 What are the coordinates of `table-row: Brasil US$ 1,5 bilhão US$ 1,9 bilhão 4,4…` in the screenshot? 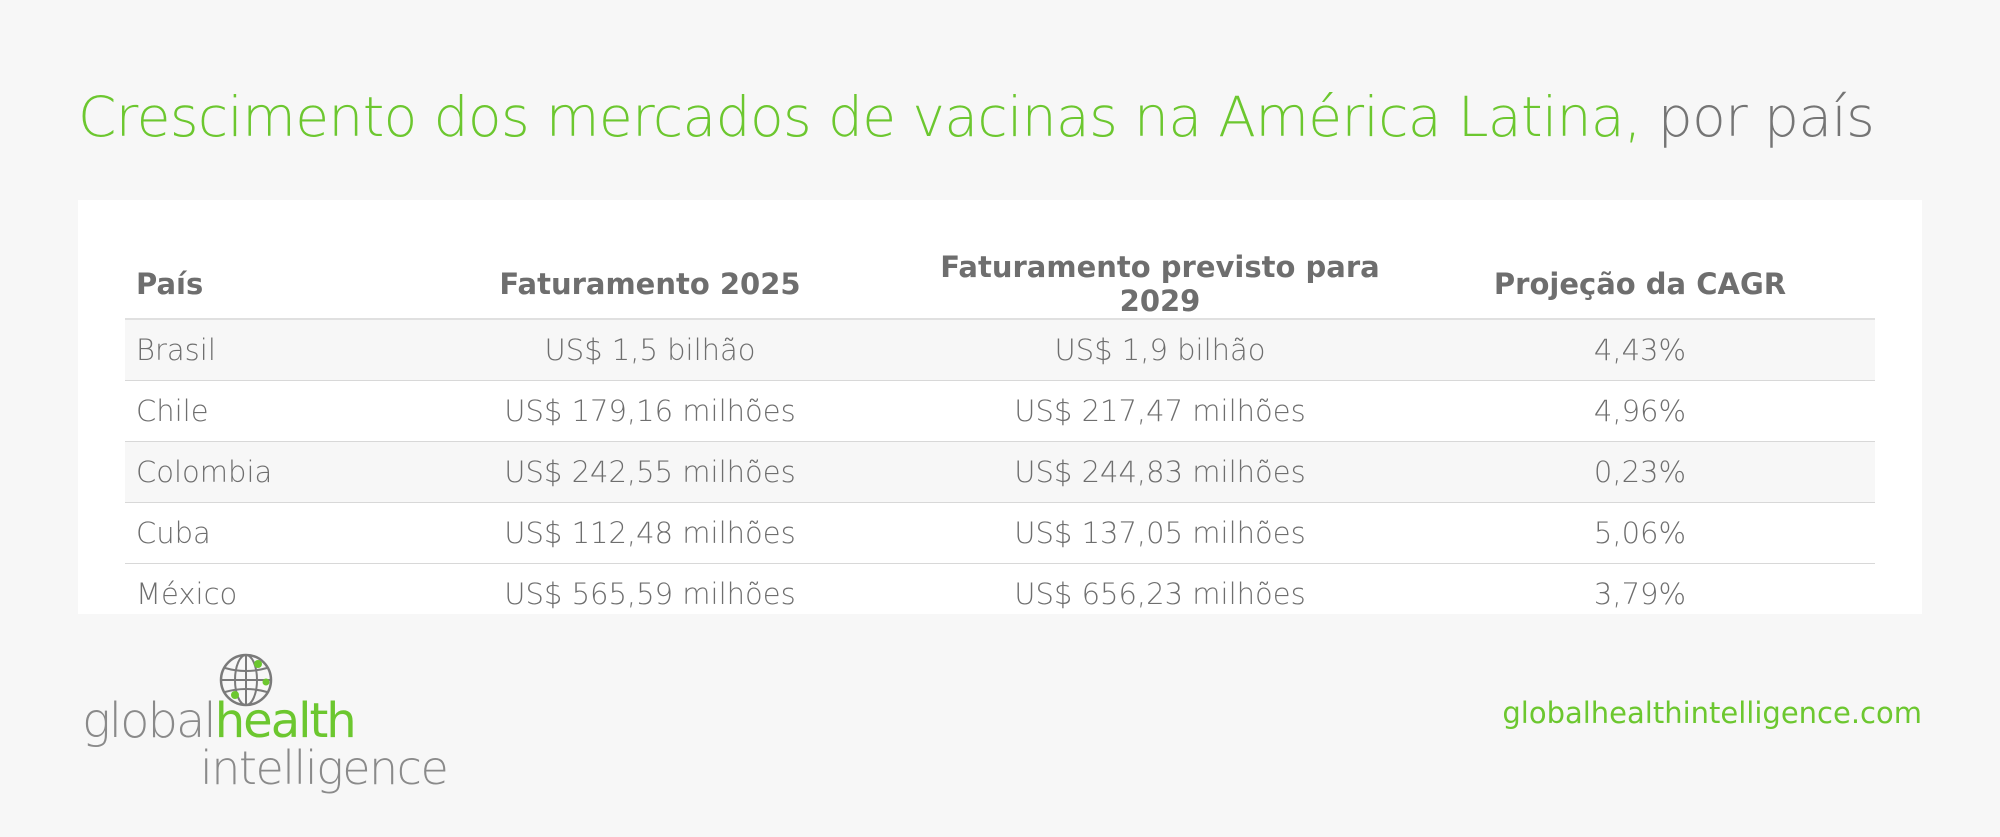 It's located at (1000, 350).